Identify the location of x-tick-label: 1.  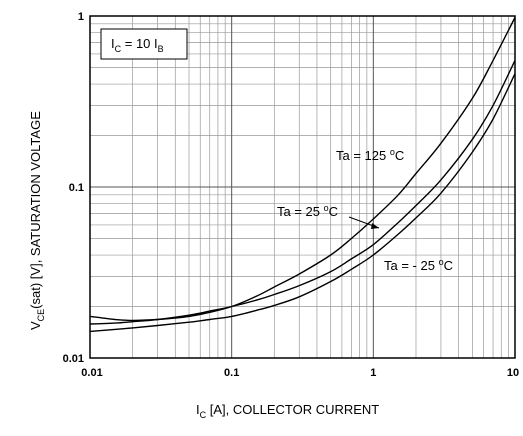
(373, 373).